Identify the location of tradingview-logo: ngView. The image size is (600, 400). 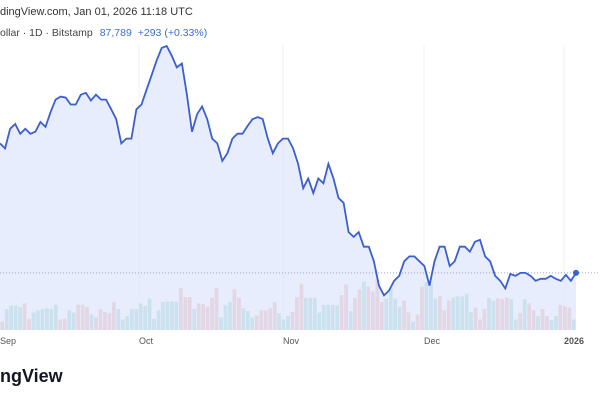
(31, 376).